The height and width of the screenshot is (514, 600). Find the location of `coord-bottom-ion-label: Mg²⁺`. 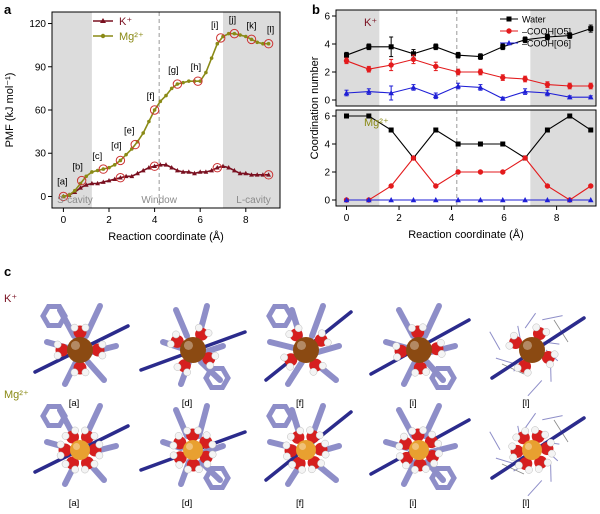

coord-bottom-ion-label: Mg²⁺ is located at coordinates (376, 123).